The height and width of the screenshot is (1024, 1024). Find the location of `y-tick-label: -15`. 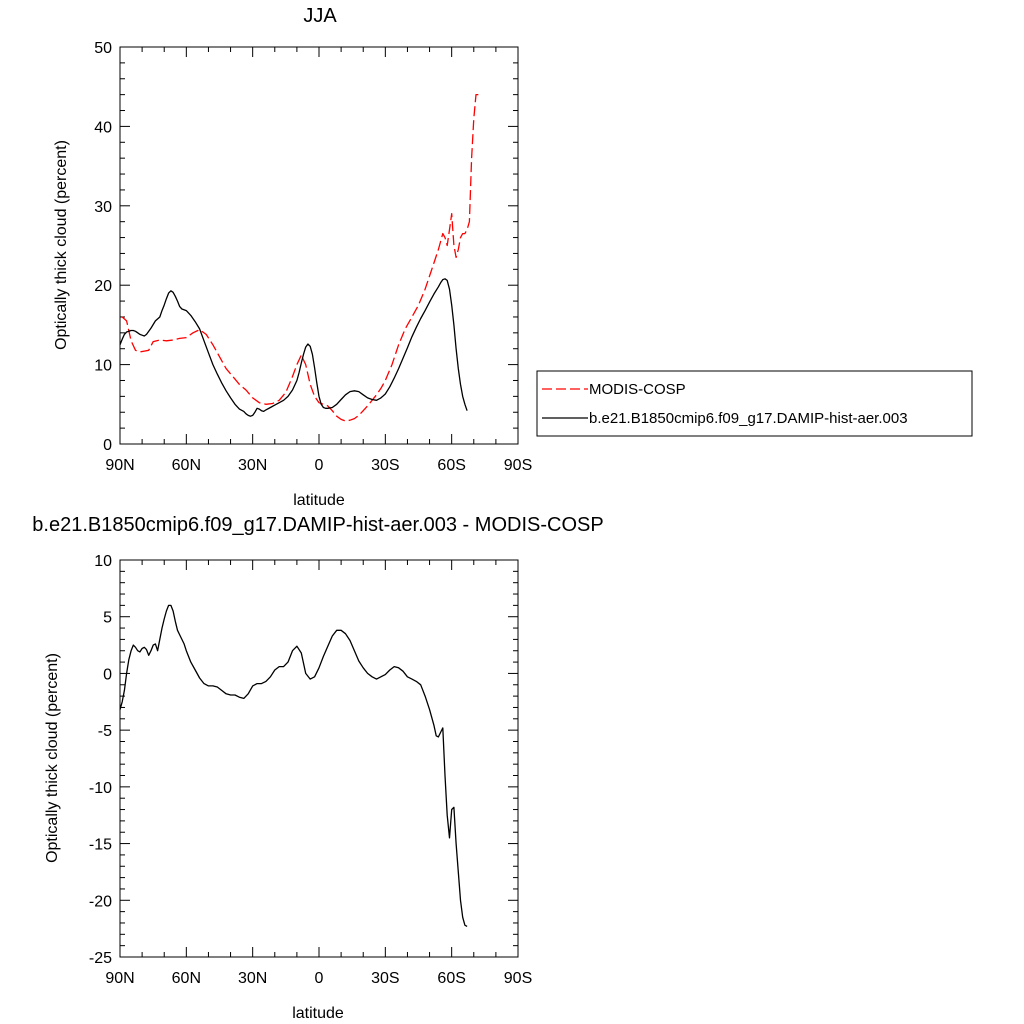

y-tick-label: -15 is located at coordinates (100, 845).